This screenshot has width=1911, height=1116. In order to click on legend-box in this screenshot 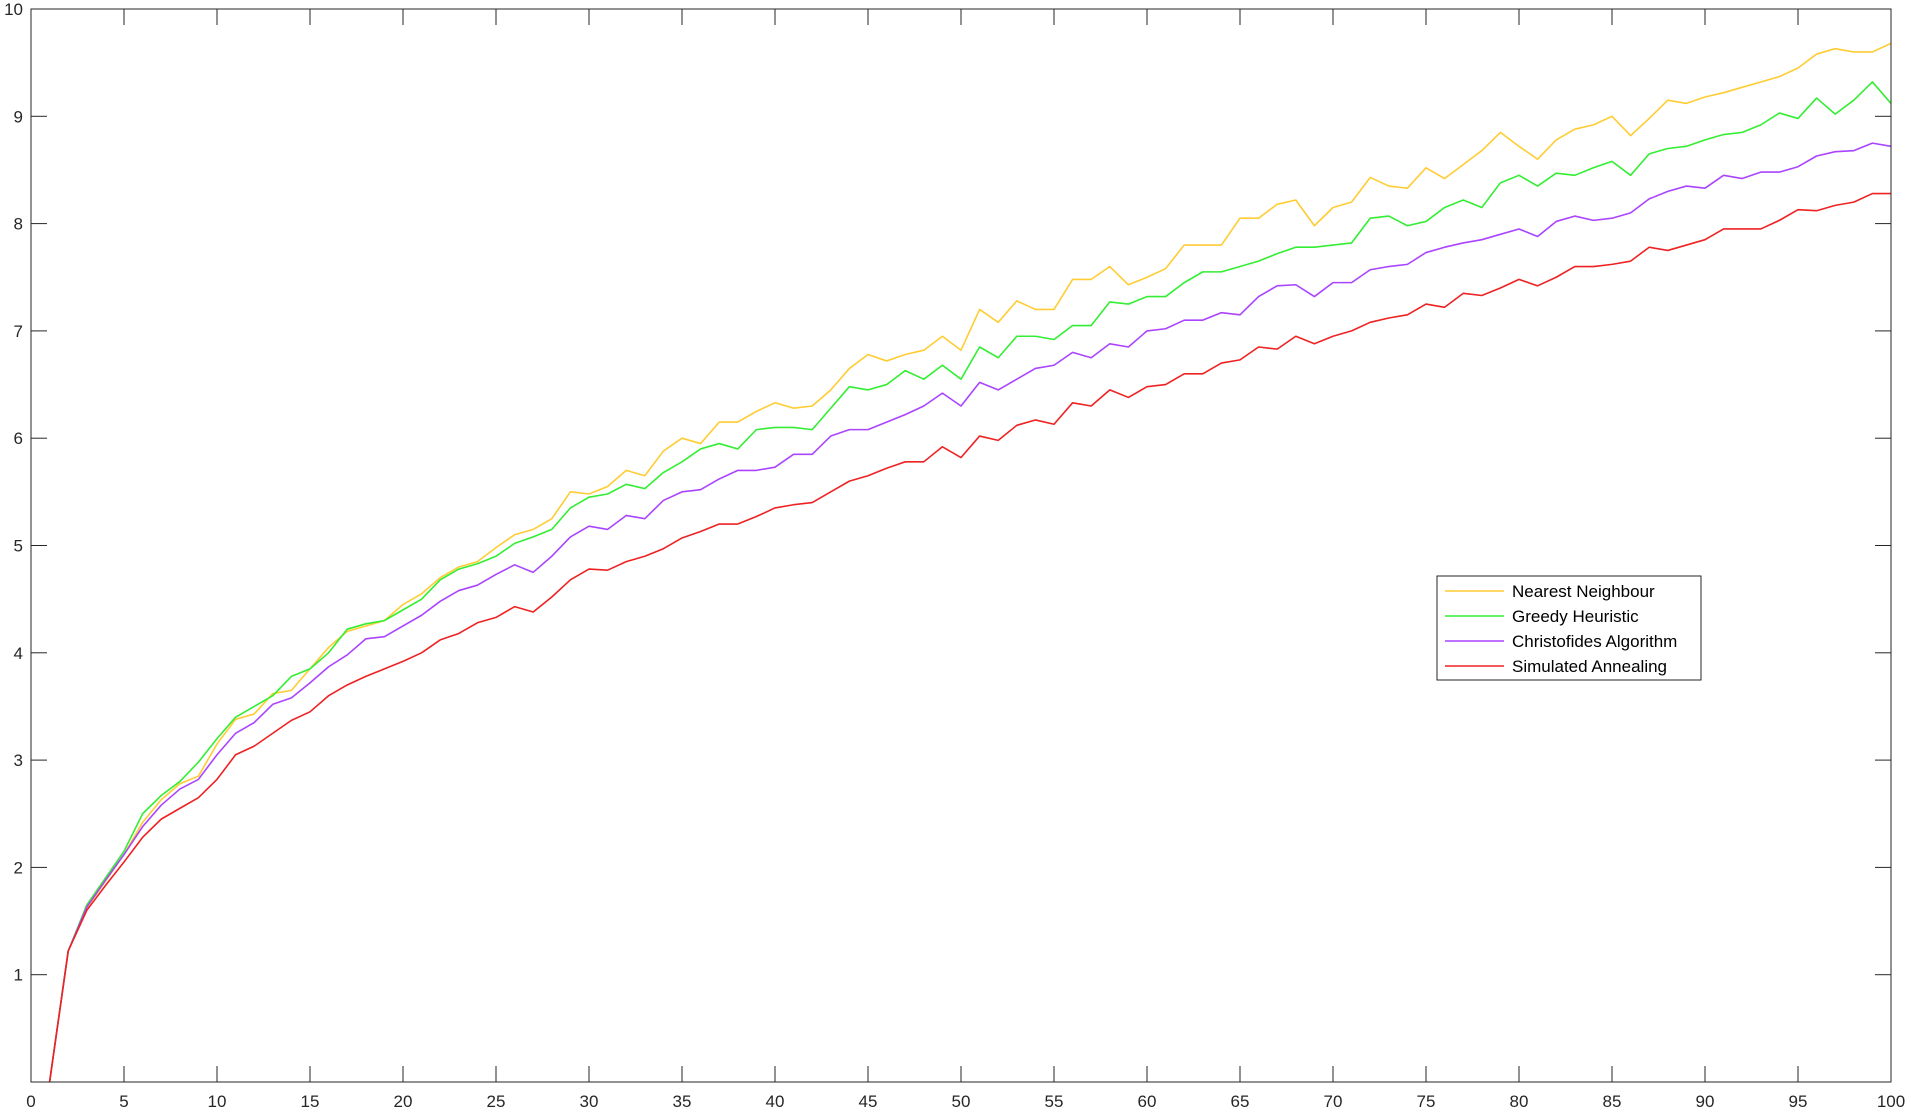, I will do `click(1569, 628)`.